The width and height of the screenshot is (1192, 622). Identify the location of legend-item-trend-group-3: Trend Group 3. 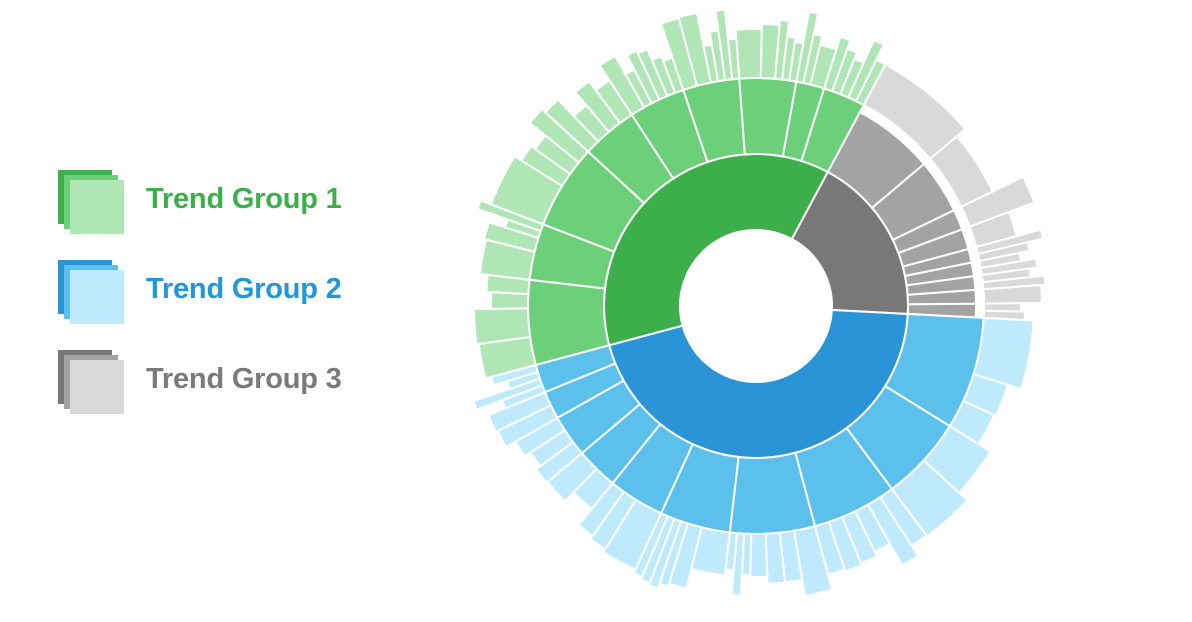
(238, 382).